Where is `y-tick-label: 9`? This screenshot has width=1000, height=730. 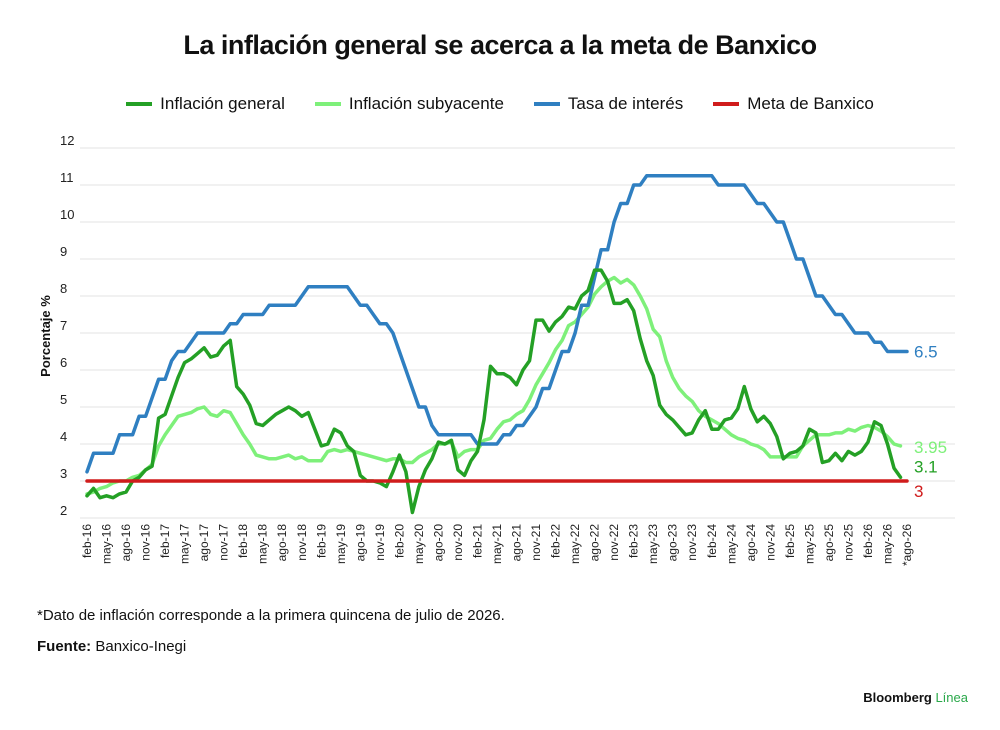
y-tick-label: 9 is located at coordinates (63, 251).